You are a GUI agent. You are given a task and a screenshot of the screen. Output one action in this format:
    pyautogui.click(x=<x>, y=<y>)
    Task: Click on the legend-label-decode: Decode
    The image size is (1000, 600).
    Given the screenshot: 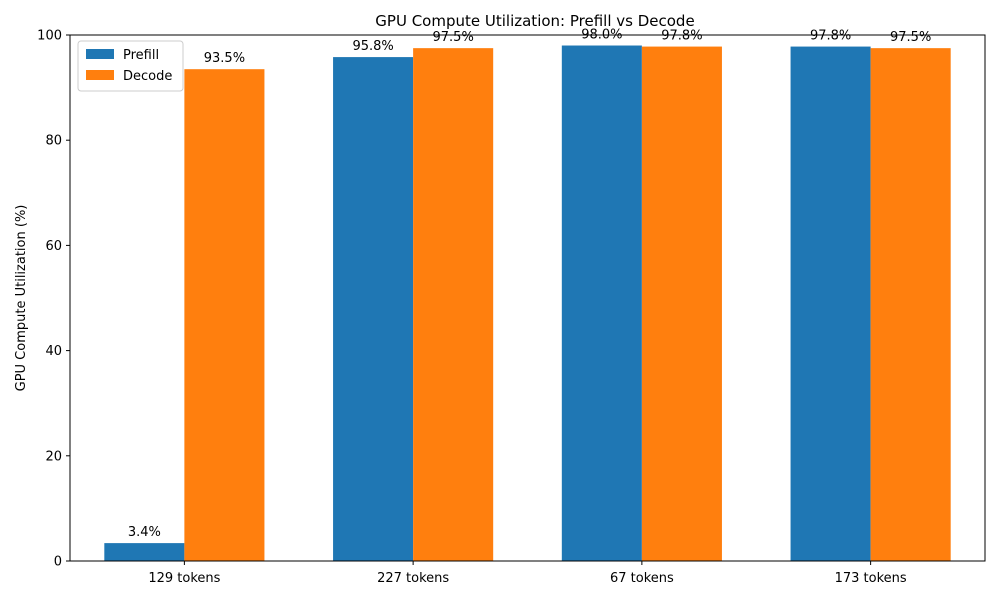 What is the action you would take?
    pyautogui.click(x=147, y=76)
    